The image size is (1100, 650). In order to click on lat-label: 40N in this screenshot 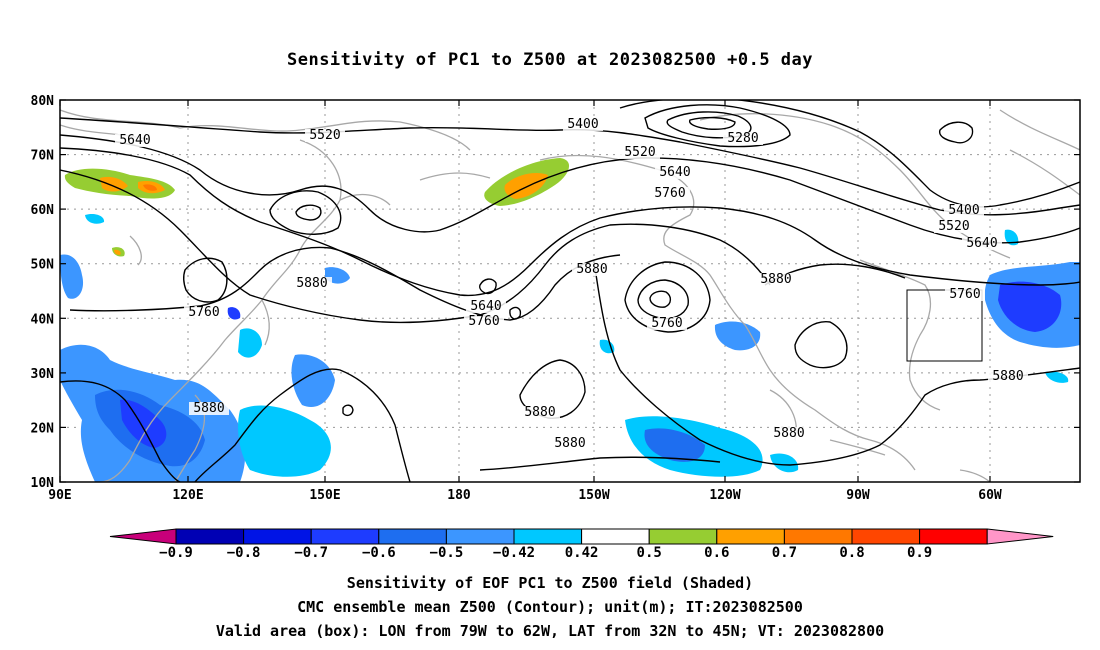, I will do `click(43, 319)`.